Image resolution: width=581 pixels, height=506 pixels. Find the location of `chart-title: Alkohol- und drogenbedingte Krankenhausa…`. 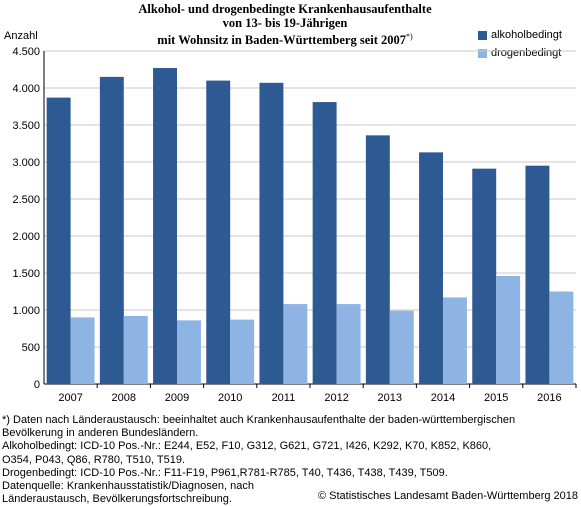

chart-title: Alkohol- und drogenbedingte Krankenhausa… is located at coordinates (285, 24).